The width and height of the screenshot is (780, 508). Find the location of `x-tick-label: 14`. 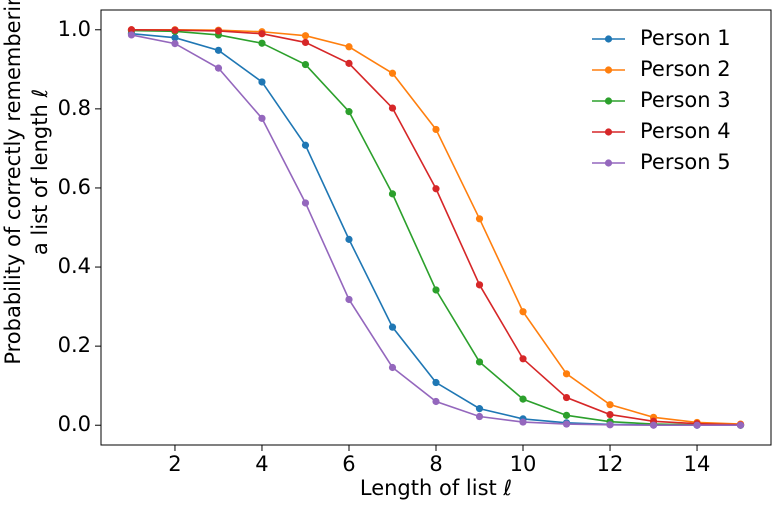

x-tick-label: 14 is located at coordinates (697, 464).